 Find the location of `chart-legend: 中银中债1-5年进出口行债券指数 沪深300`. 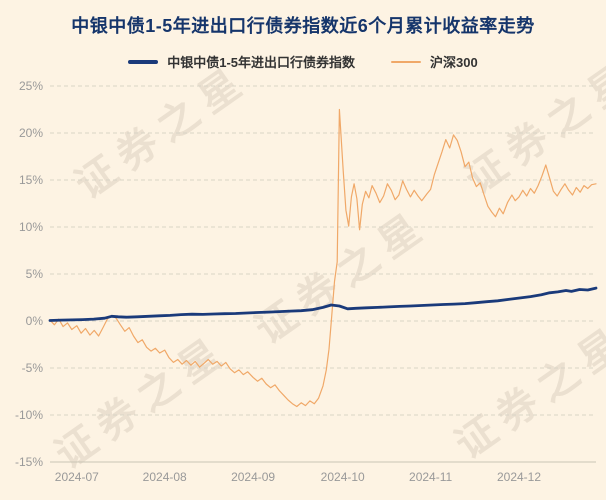

chart-legend: 中银中债1-5年进出口行债券指数 沪深300 is located at coordinates (303, 61).